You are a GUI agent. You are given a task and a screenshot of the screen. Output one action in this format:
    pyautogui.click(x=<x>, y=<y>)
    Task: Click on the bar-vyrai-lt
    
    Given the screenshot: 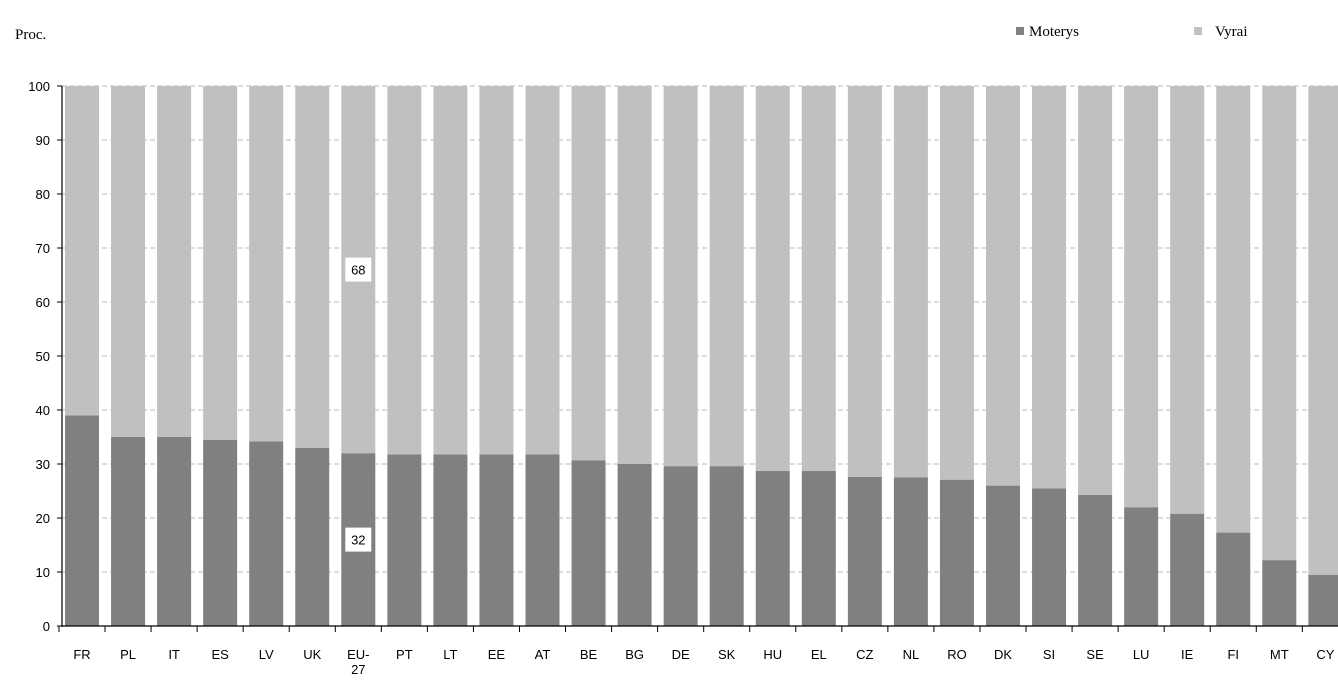 What is the action you would take?
    pyautogui.click(x=450, y=270)
    